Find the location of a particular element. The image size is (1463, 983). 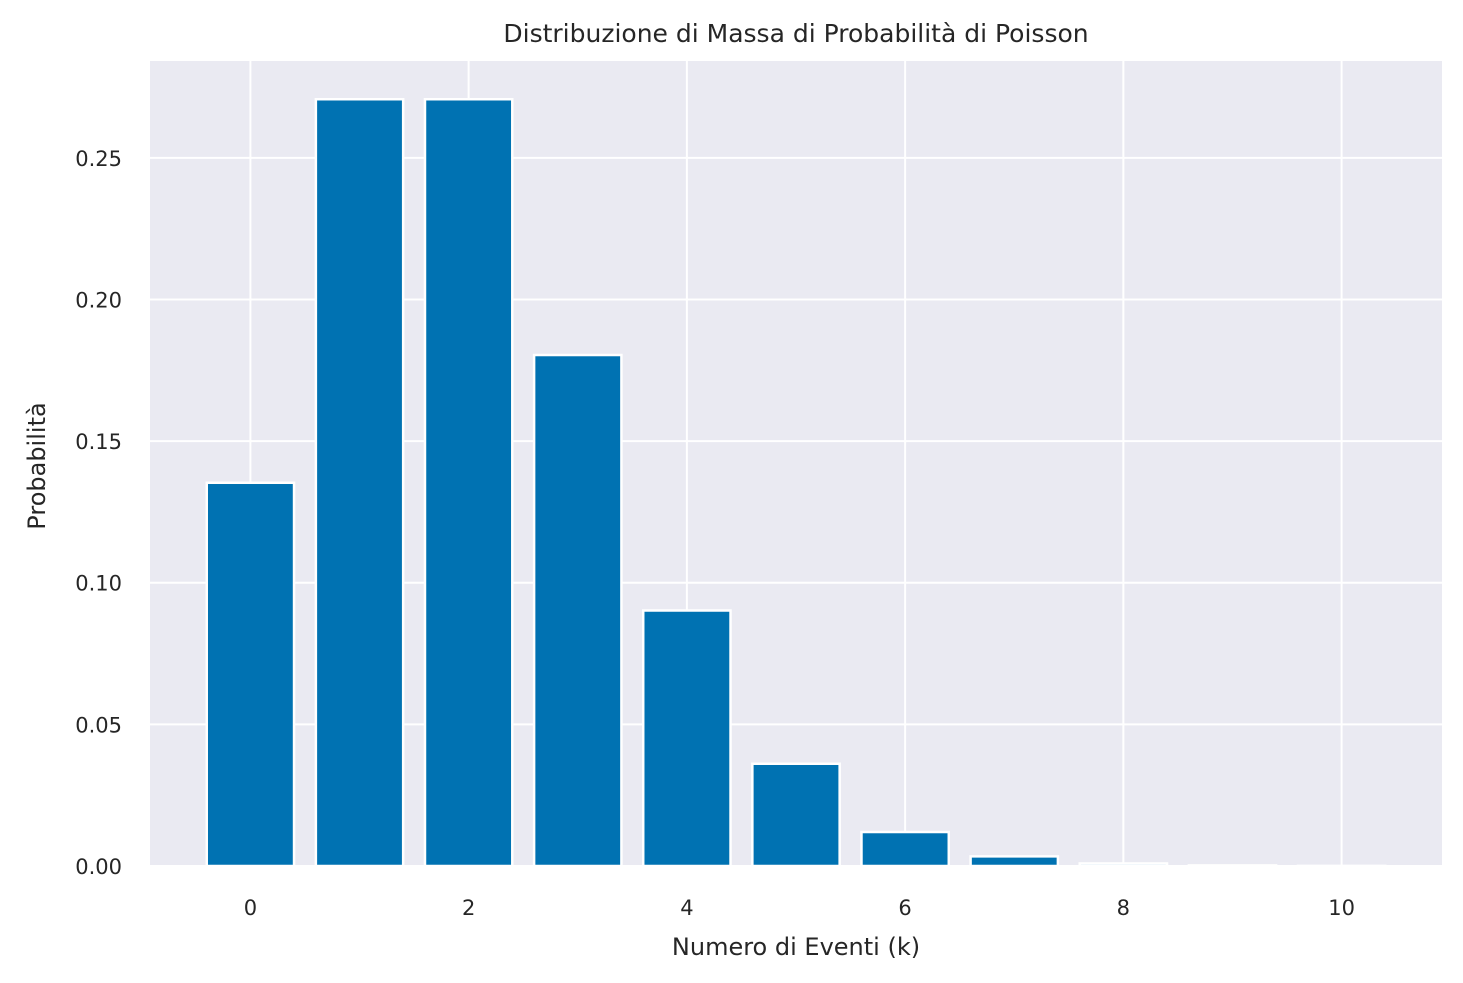

y-tick-labels: 0.00 0.05 0.10 0.15 0.20 0.25 is located at coordinates (98, 513).